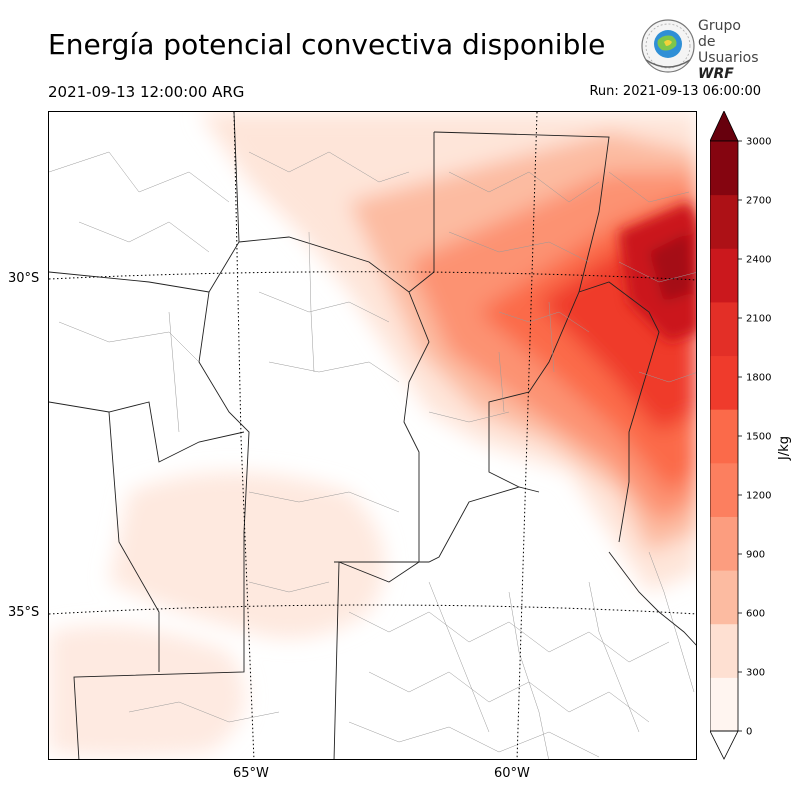 The height and width of the screenshot is (800, 800). Describe the element at coordinates (24, 612) in the screenshot. I see `lat-label-35s: 35°S` at that location.